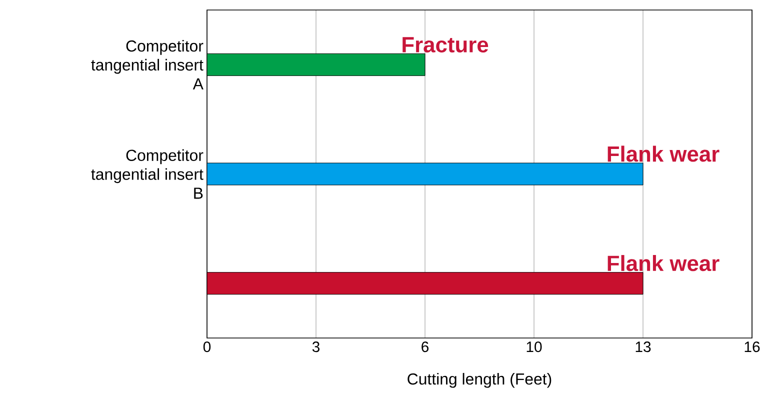  I want to click on y-tick-label: Competitor tangential insert A, so click(147, 65).